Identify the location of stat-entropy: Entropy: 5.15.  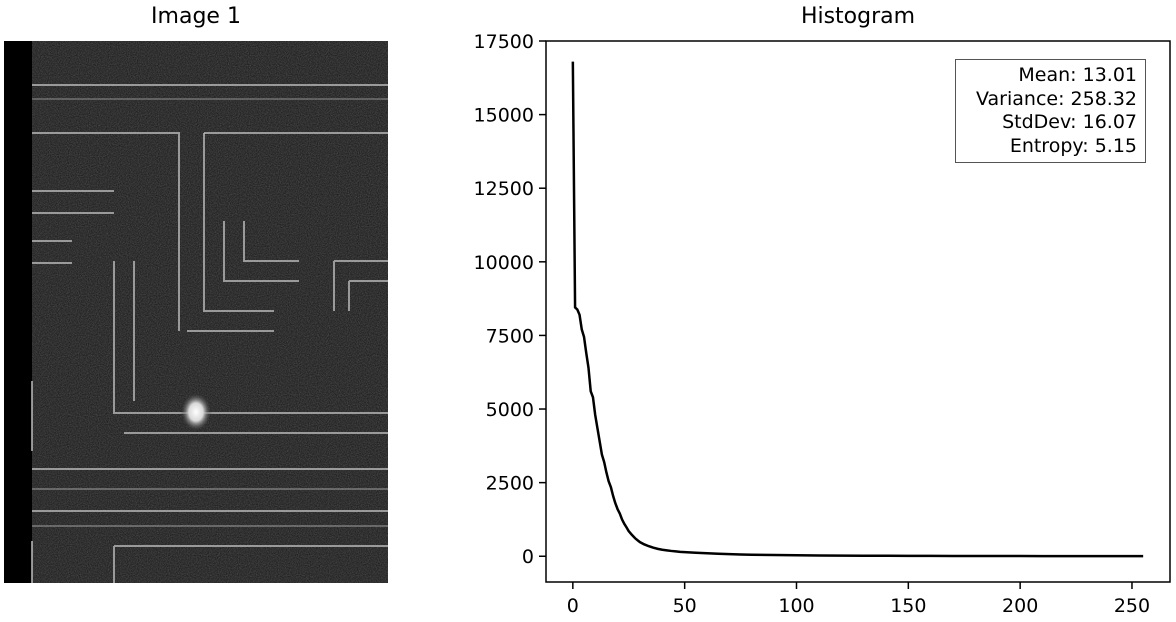
(1073, 145).